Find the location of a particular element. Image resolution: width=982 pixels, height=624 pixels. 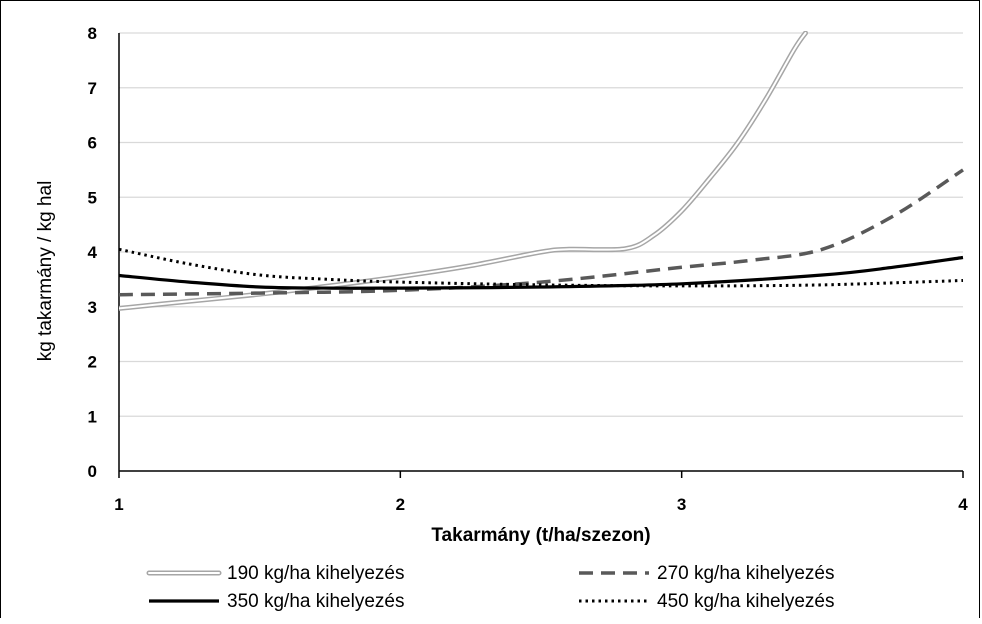

y-tick-labels: 0 1 2 3 4 5 6 7 8 is located at coordinates (93, 252).